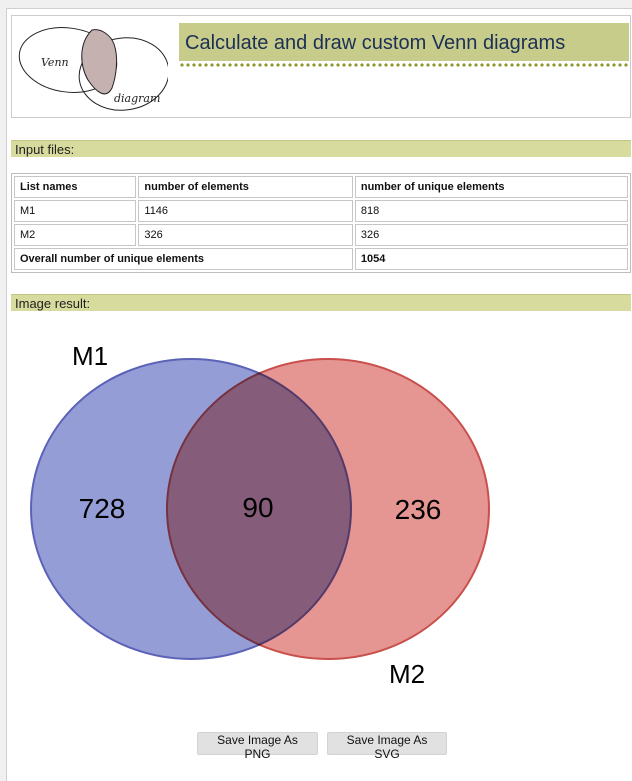 The width and height of the screenshot is (632, 781). I want to click on column-header: number of unique elements, so click(491, 187).